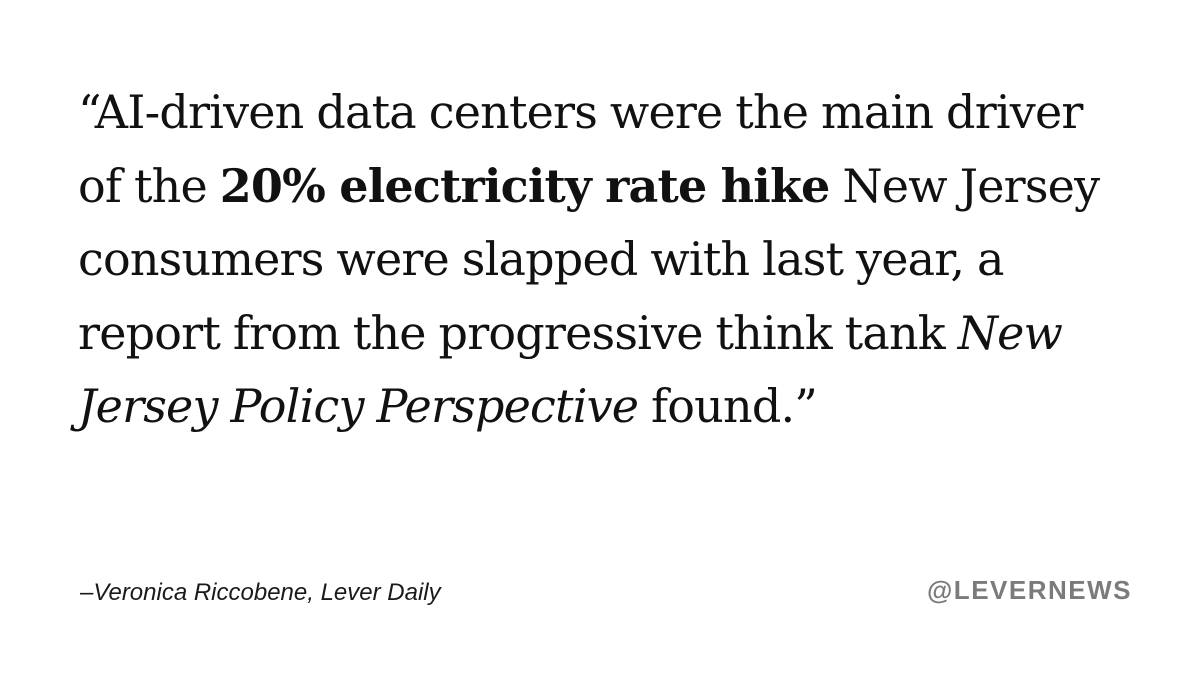  I want to click on quote-text-part-3: found.”, so click(728, 406).